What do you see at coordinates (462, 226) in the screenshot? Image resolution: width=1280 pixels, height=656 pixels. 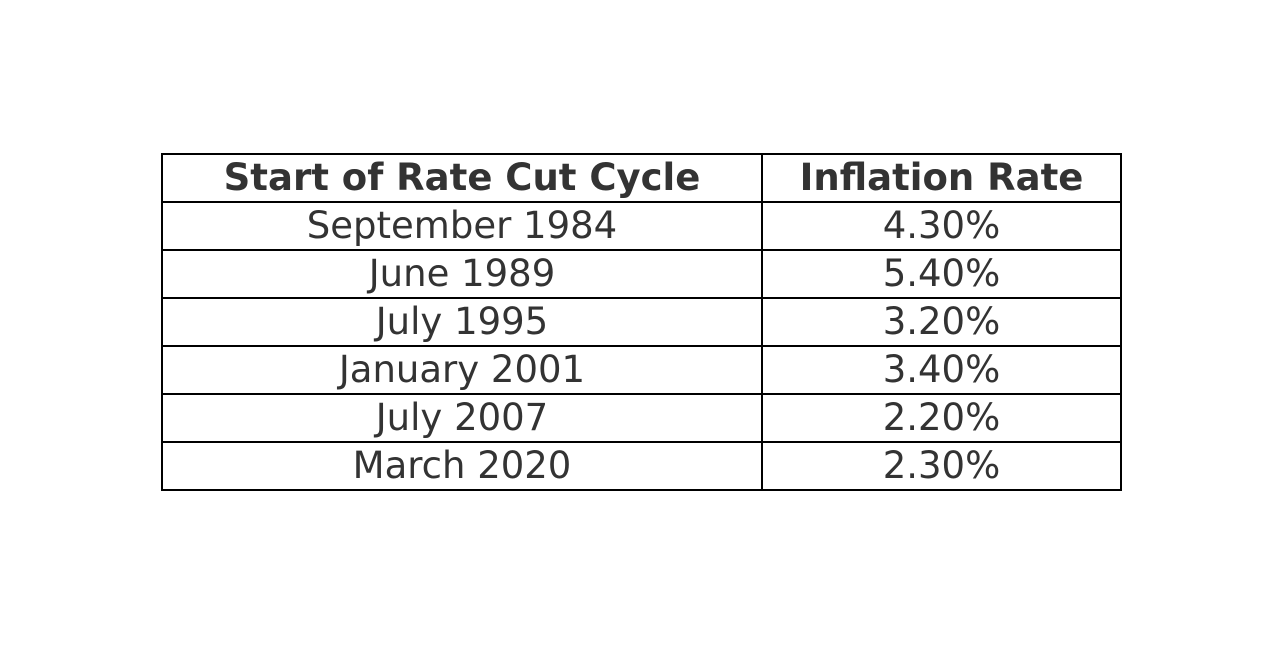 I see `cell-start-date: September 1984` at bounding box center [462, 226].